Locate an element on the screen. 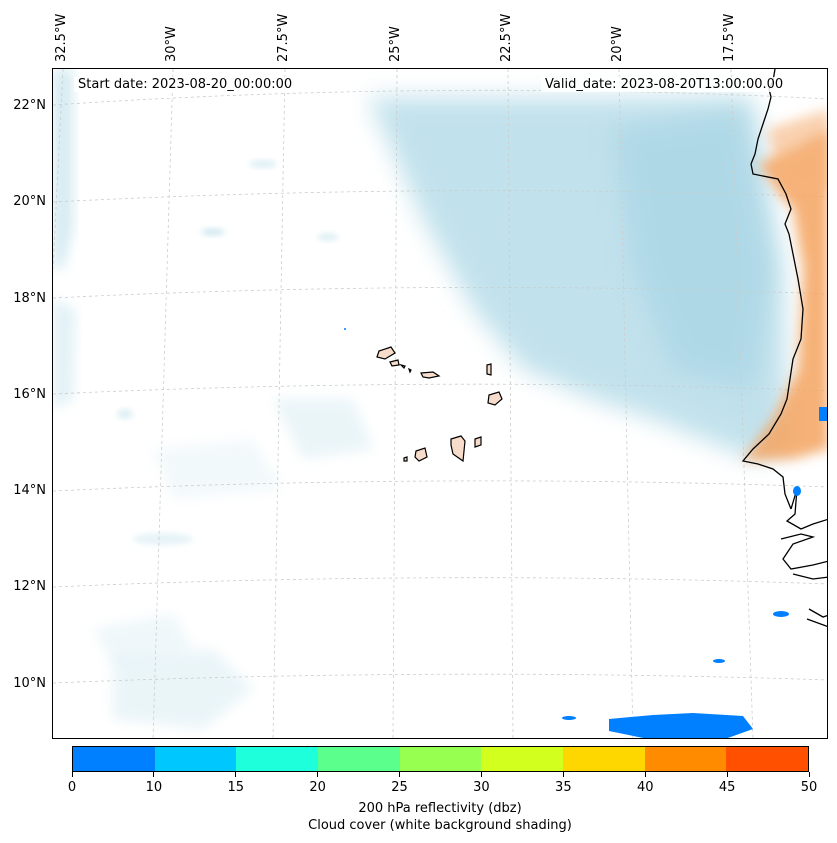  colorbar-tick-label: 25 is located at coordinates (399, 787).